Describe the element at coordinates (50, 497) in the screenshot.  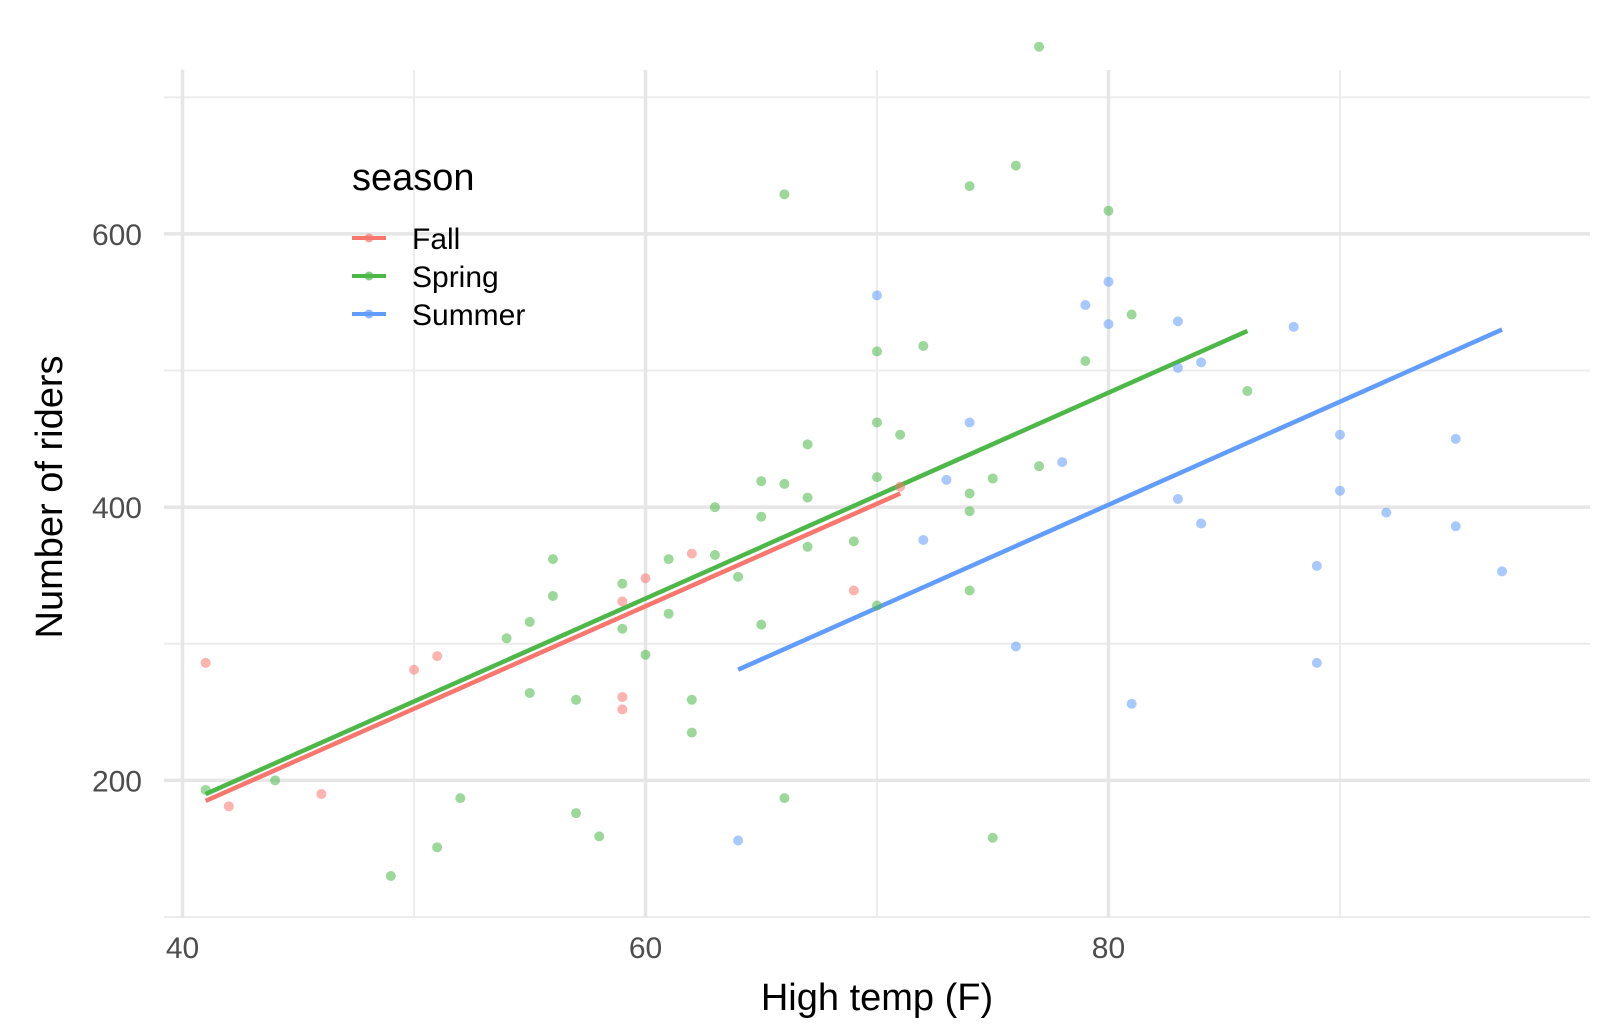
I see `y-axis-title: Number of riders` at that location.